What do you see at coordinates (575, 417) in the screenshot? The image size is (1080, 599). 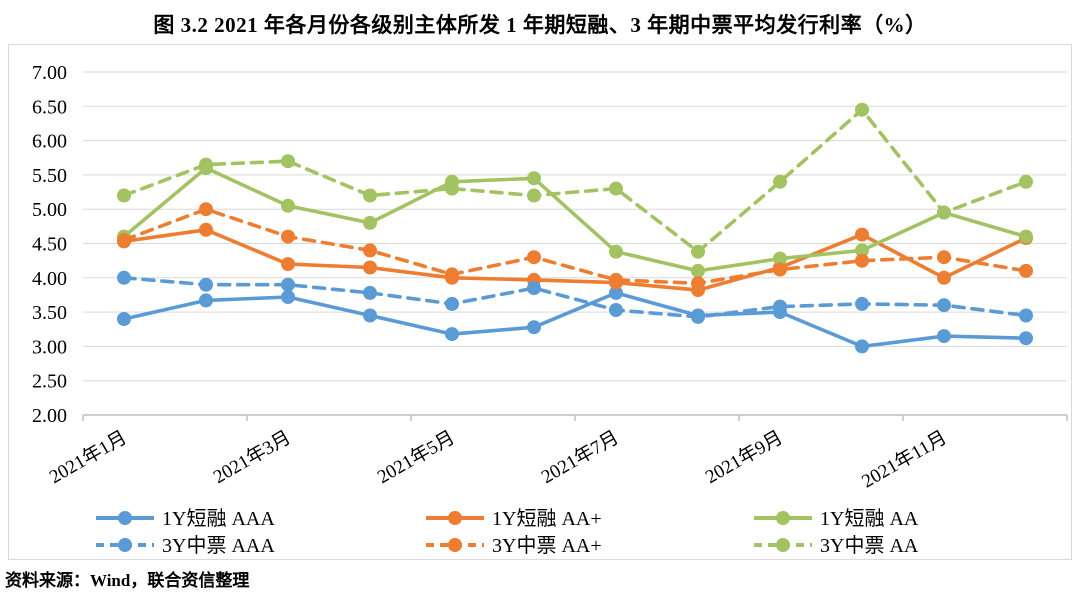 I see `x-axis` at bounding box center [575, 417].